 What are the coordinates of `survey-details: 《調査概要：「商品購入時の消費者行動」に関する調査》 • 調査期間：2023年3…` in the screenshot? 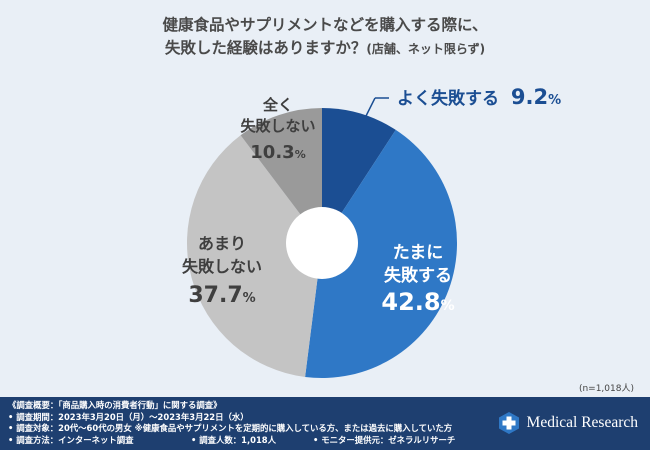 It's located at (231, 423).